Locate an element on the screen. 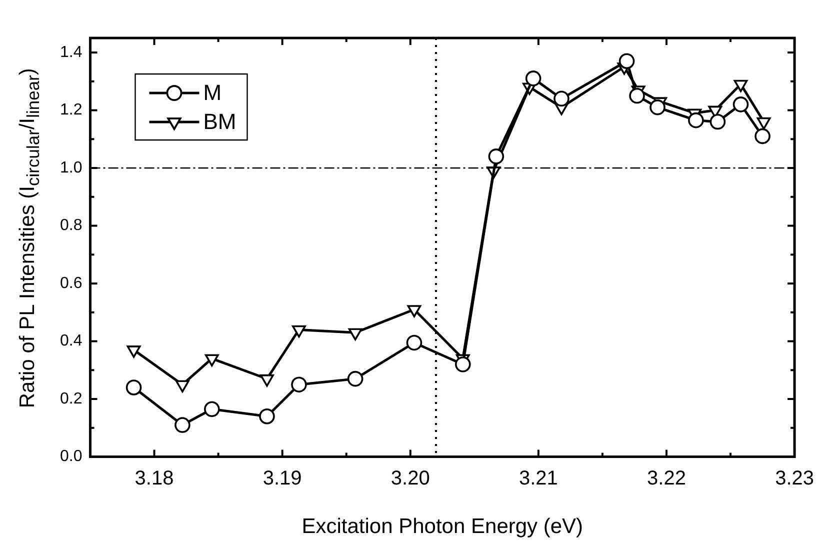 The height and width of the screenshot is (552, 832). y-tick-label: 0.8 is located at coordinates (71, 225).